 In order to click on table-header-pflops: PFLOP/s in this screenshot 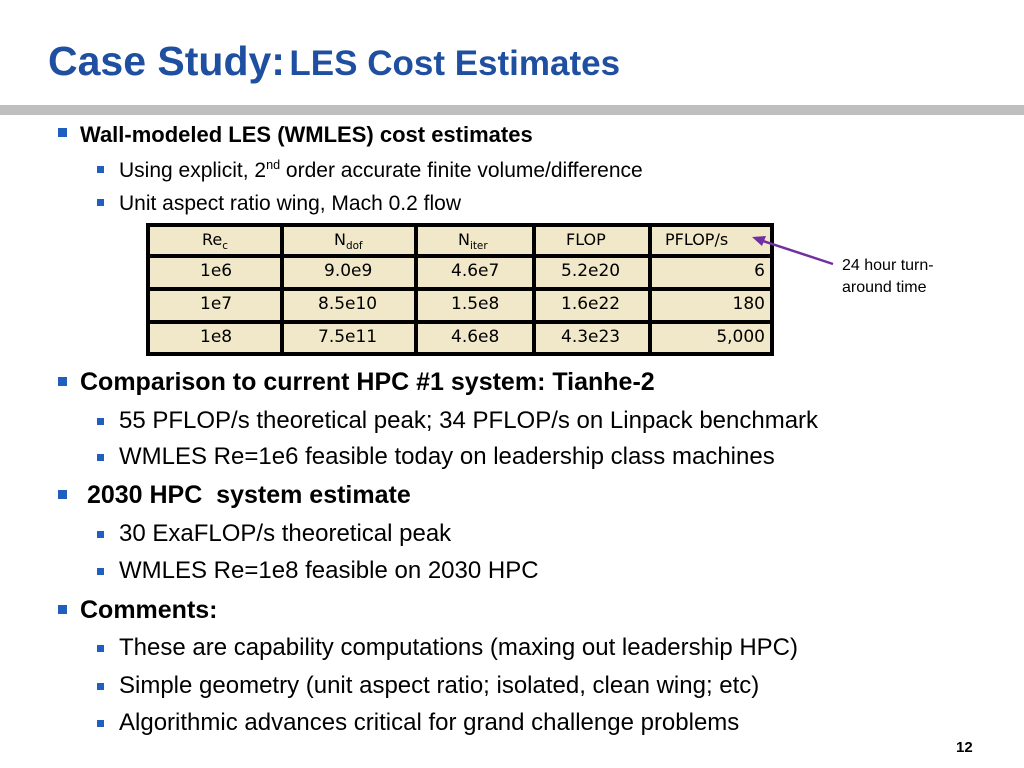, I will do `click(711, 240)`.